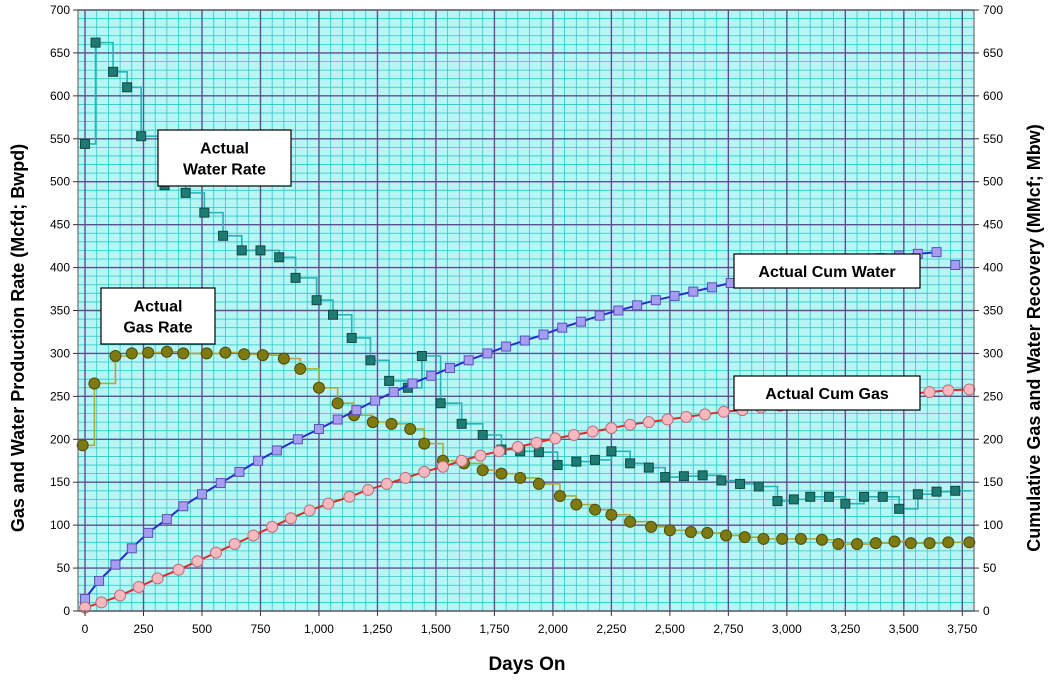 This screenshot has height=681, width=1050. I want to click on annotation-cum-gas: Actual Cum Gas, so click(827, 393).